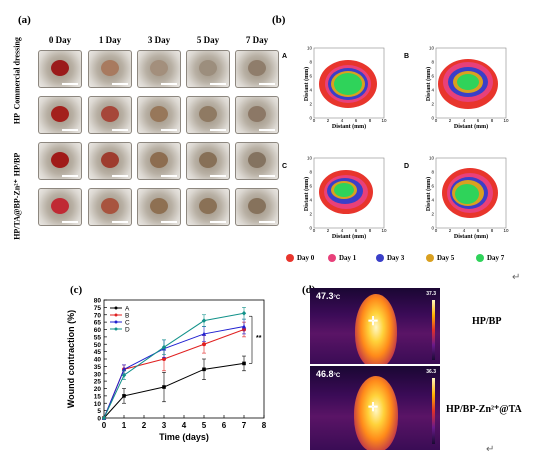  Describe the element at coordinates (98, 330) in the screenshot. I see `y-tick-label: 60` at that location.